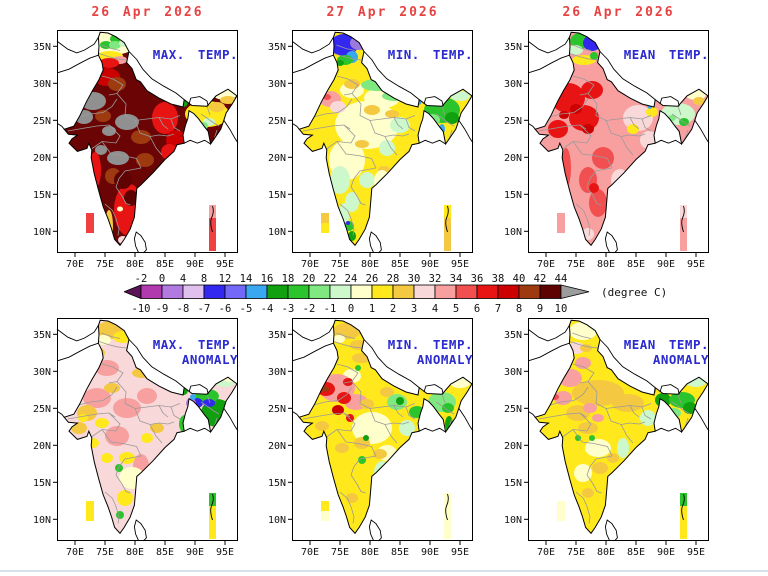 This screenshot has width=768, height=576. What do you see at coordinates (225, 309) in the screenshot?
I see `svg-text: -6` at bounding box center [225, 309].